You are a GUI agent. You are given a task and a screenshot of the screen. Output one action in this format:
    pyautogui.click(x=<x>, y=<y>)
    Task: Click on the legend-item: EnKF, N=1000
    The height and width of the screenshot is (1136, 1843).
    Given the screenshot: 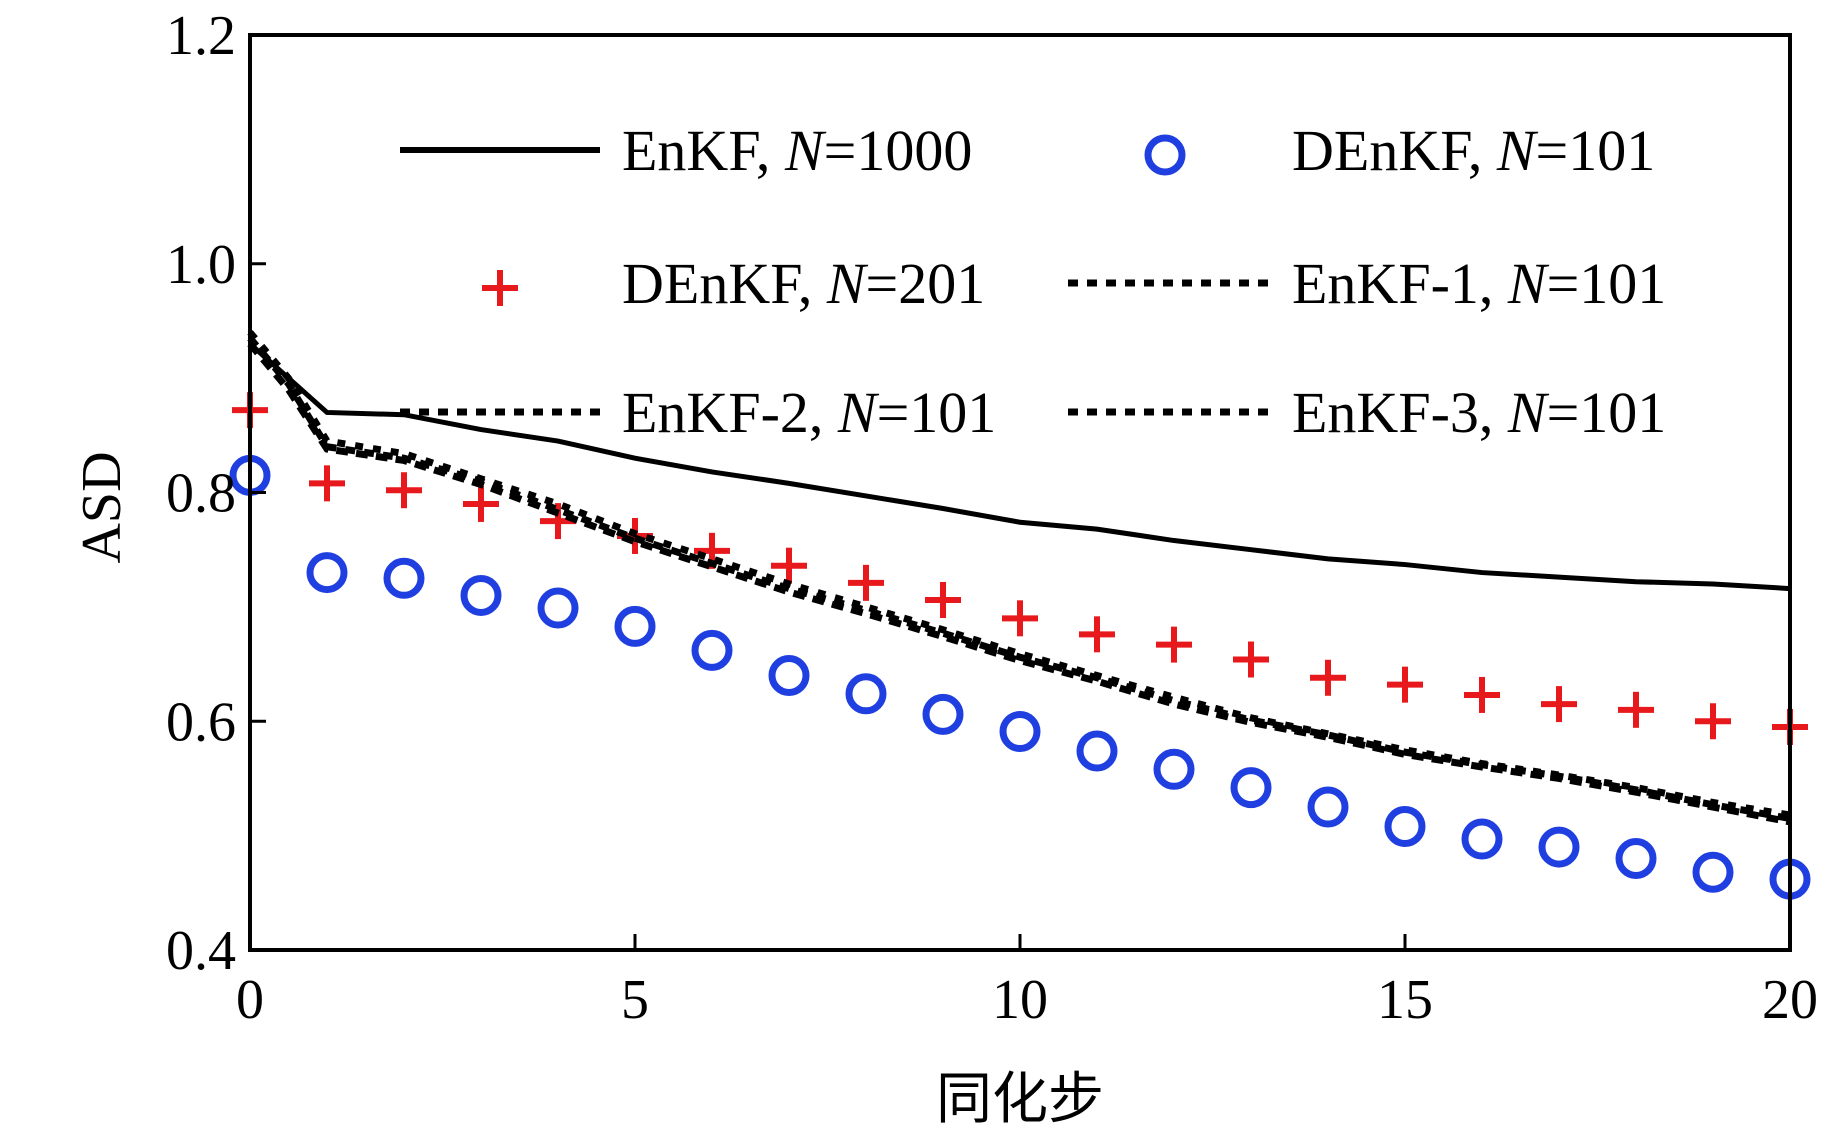 What is the action you would take?
    pyautogui.click(x=686, y=150)
    